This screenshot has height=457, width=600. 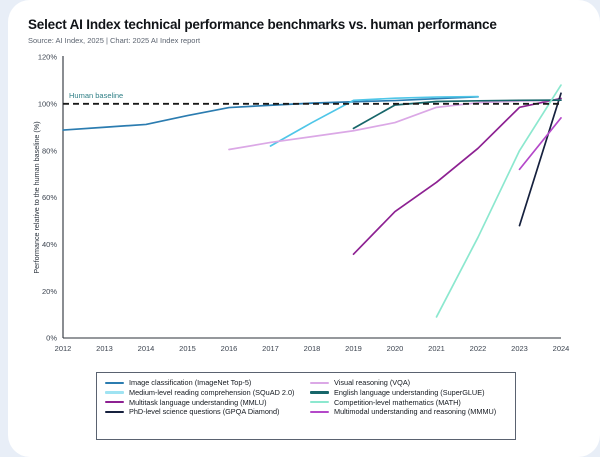 What do you see at coordinates (49, 244) in the screenshot?
I see `y-tick-label: 40%` at bounding box center [49, 244].